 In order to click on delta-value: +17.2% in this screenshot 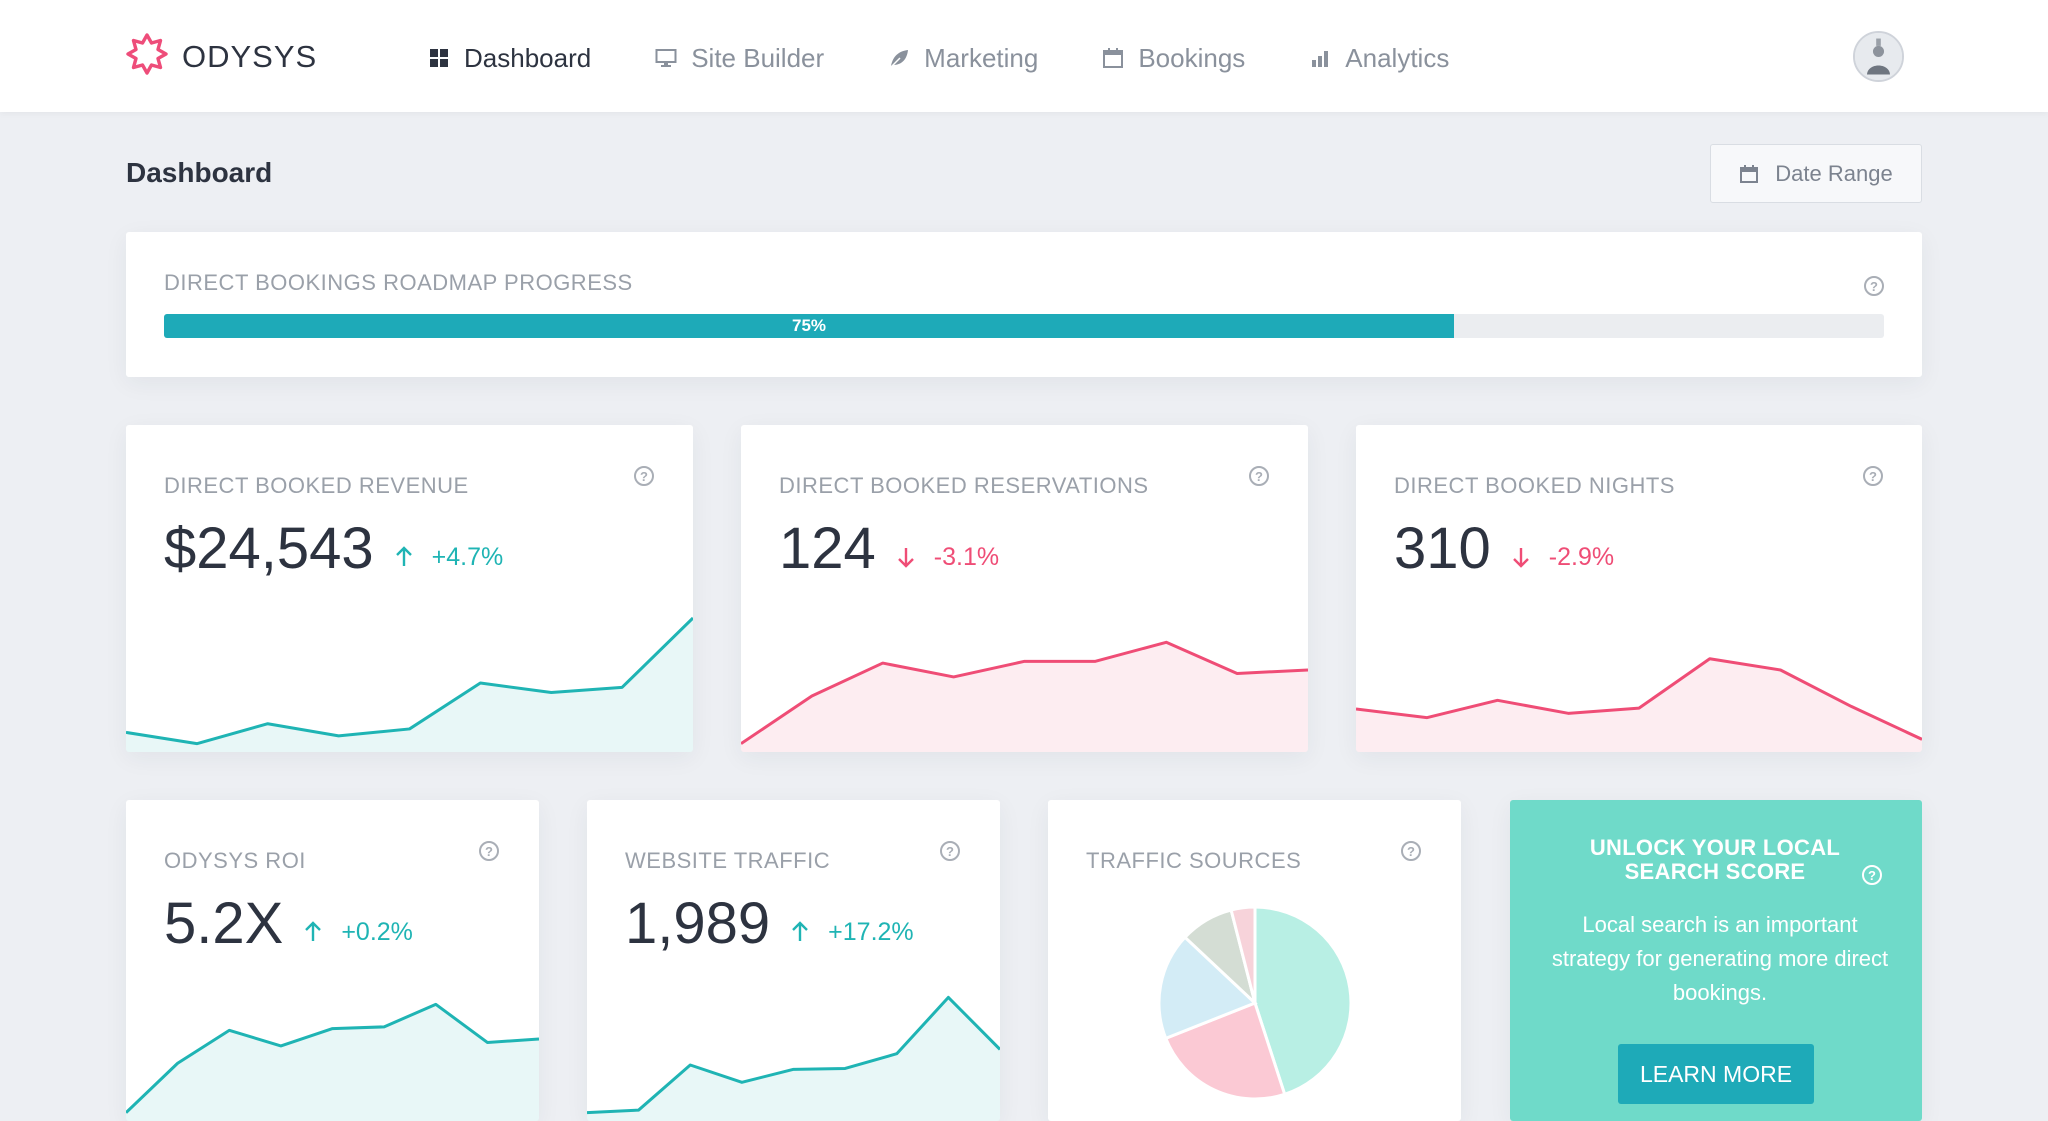, I will do `click(871, 931)`.